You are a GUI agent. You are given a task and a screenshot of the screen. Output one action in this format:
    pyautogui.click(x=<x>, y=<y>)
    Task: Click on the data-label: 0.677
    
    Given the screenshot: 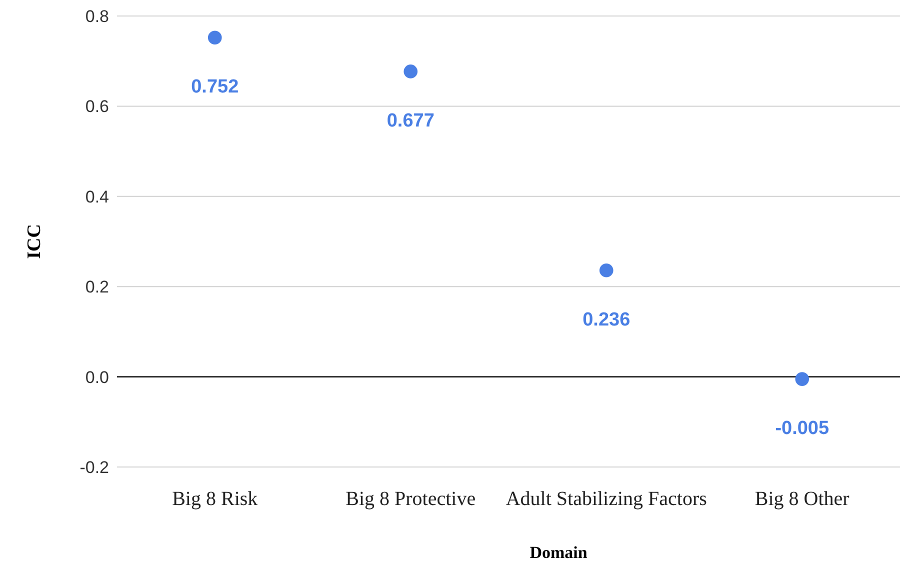 What is the action you would take?
    pyautogui.click(x=410, y=121)
    